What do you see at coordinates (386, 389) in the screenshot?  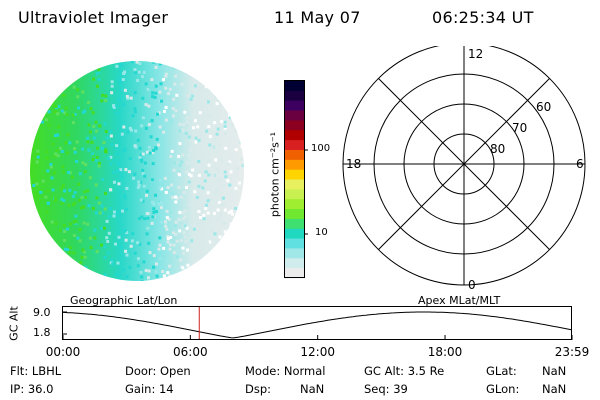 I see `seq-info: Seq: 39` at bounding box center [386, 389].